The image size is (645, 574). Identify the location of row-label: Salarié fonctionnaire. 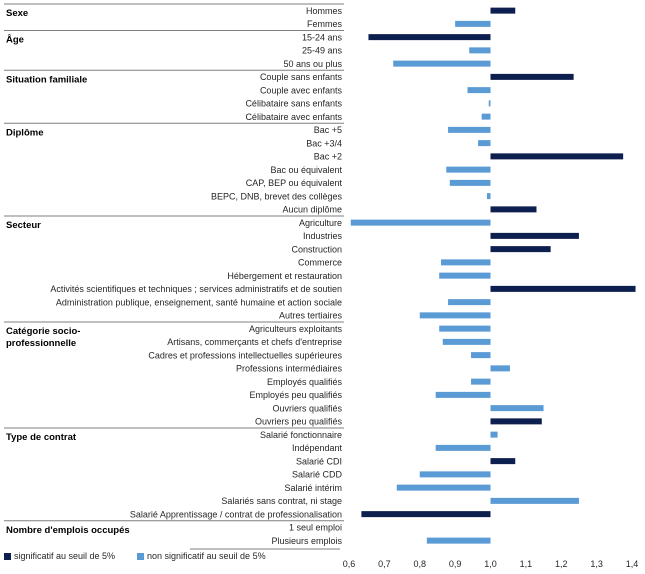
(301, 435).